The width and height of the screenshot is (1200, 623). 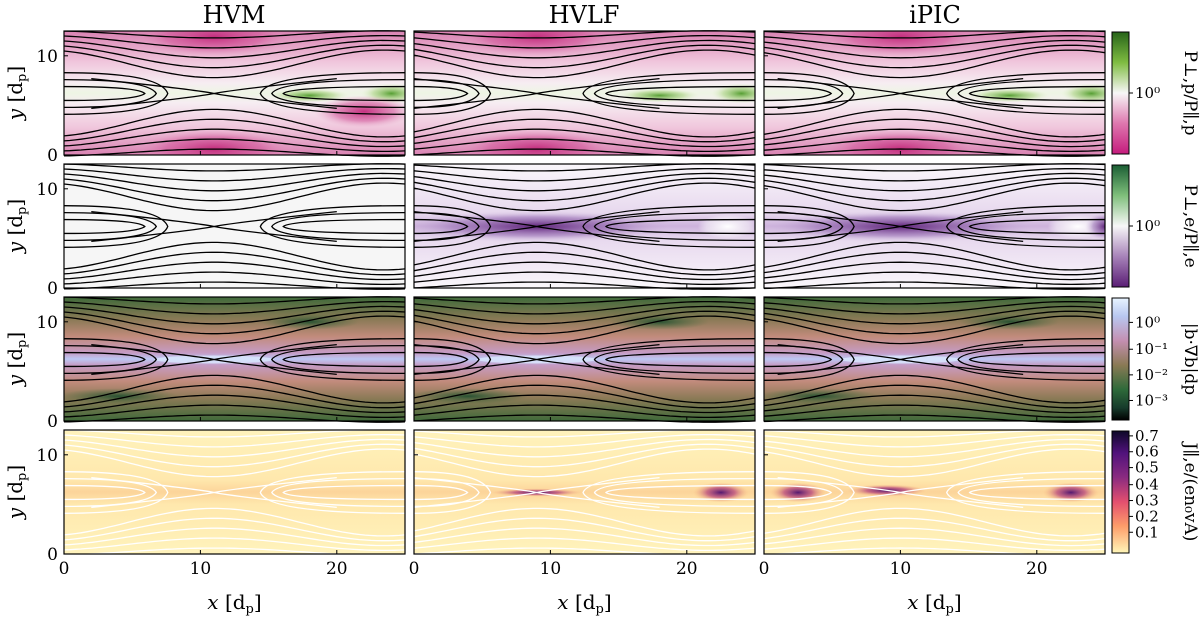 I want to click on heatmap-background, so click(x=234, y=492).